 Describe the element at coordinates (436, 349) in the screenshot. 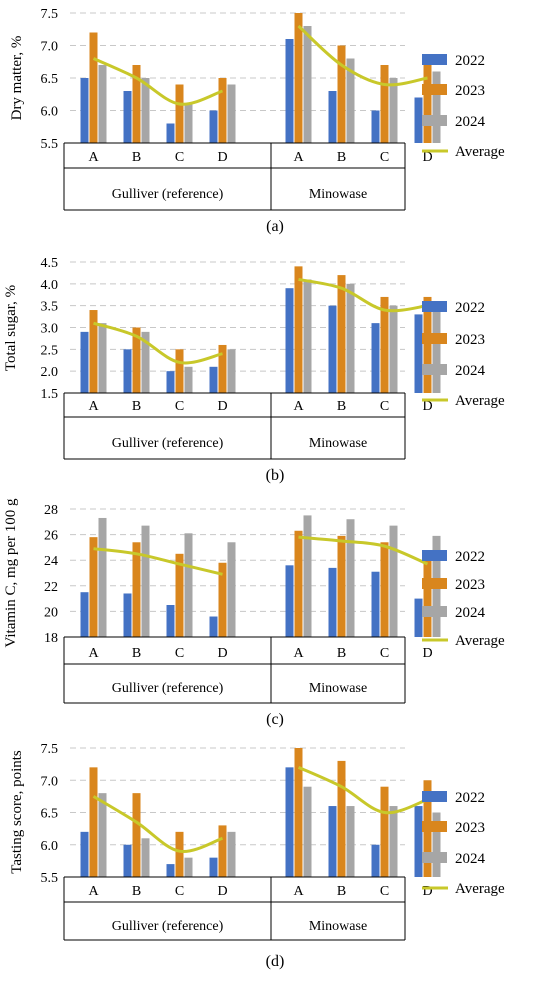

I see `bar-2024-minowase-D` at that location.